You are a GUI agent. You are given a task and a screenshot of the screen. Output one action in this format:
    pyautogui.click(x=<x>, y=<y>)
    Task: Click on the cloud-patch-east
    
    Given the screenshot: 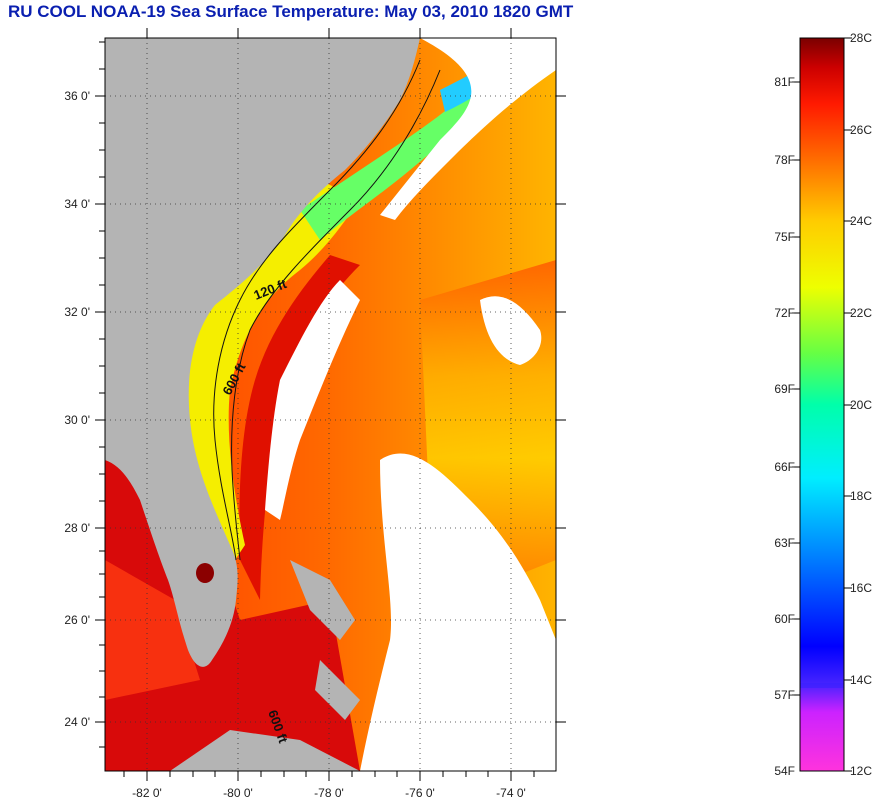 What is the action you would take?
    pyautogui.click(x=511, y=330)
    